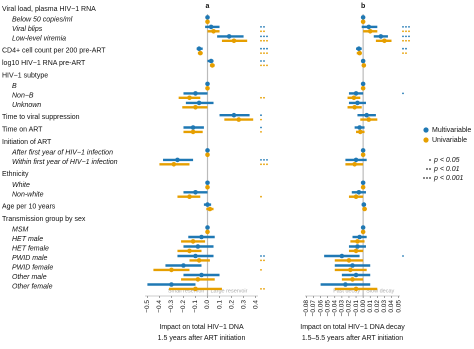 Image resolution: width=474 pixels, height=349 pixels. I want to click on row-label: Other female, so click(32, 287).